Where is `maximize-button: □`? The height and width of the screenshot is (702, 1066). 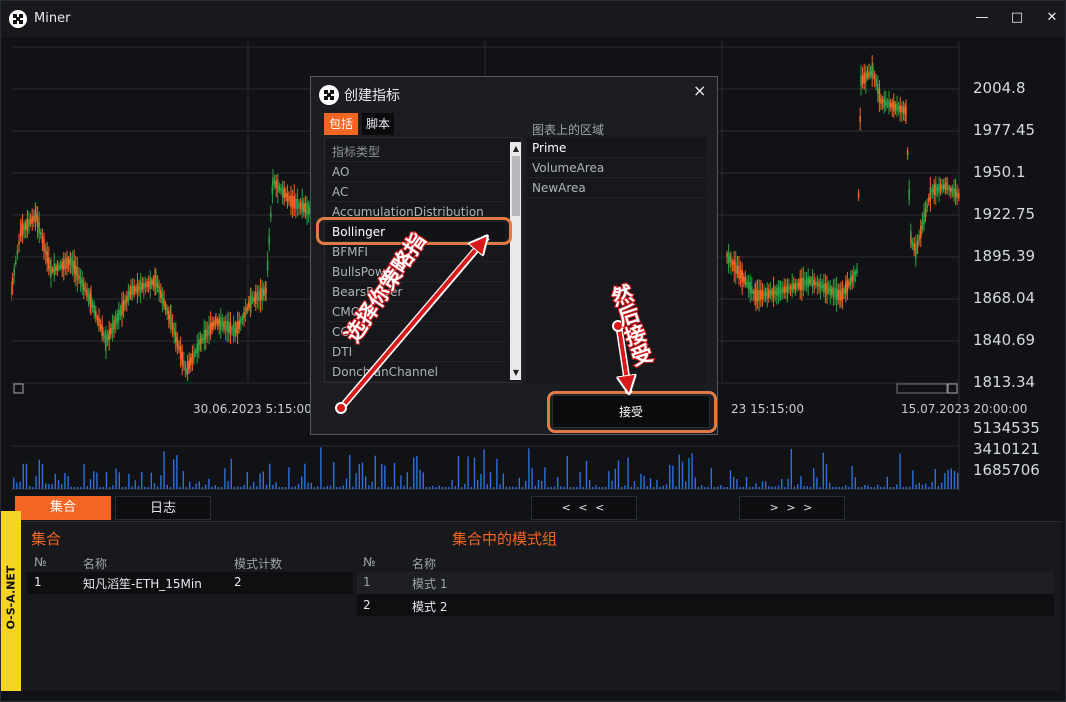 maximize-button: □ is located at coordinates (1017, 17).